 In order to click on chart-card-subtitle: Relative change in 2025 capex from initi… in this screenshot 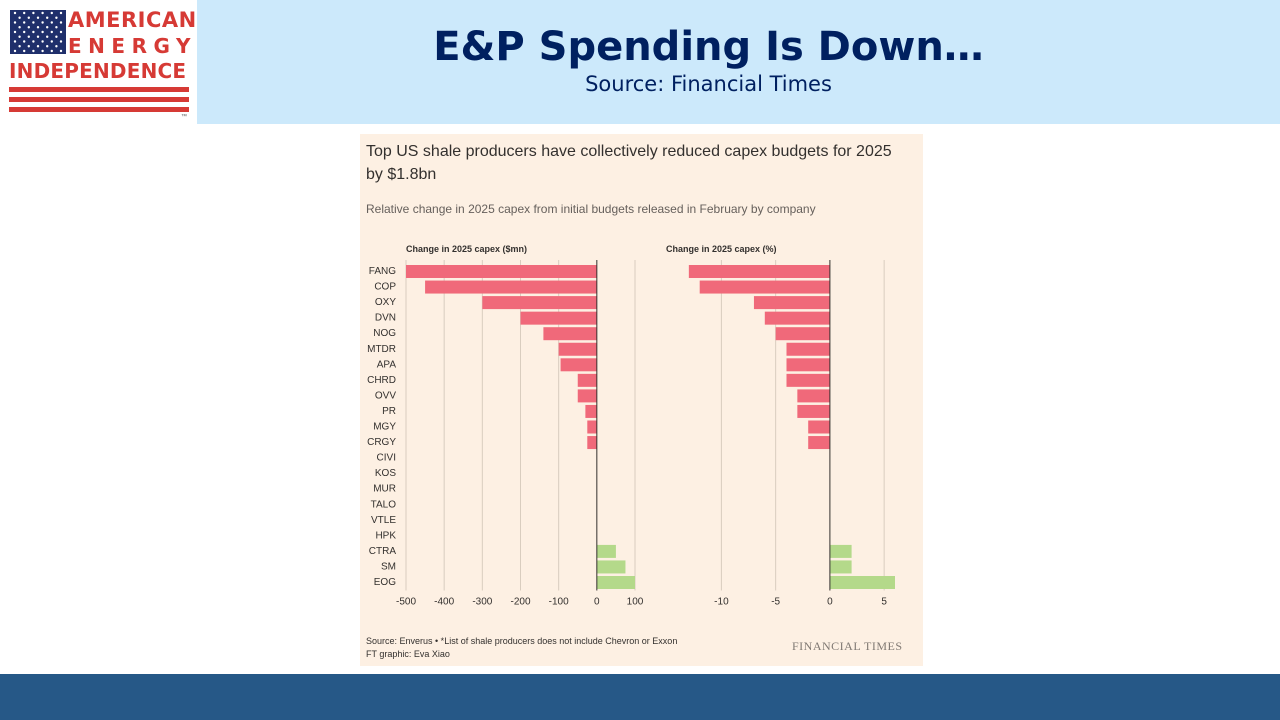, I will do `click(591, 209)`.